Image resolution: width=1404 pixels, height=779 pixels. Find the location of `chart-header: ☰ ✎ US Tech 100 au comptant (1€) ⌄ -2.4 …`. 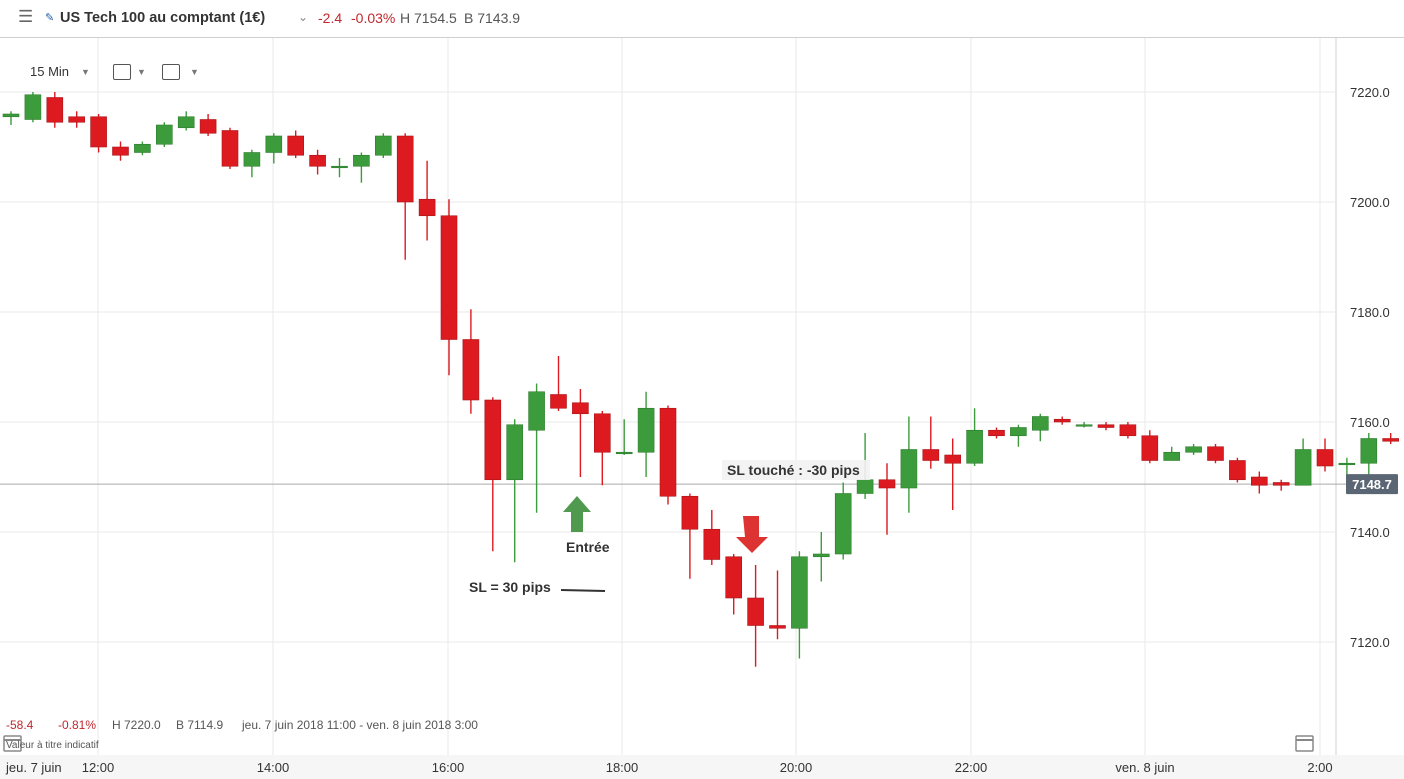

chart-header: ☰ ✎ US Tech 100 au comptant (1€) ⌄ -2.4 … is located at coordinates (702, 19).